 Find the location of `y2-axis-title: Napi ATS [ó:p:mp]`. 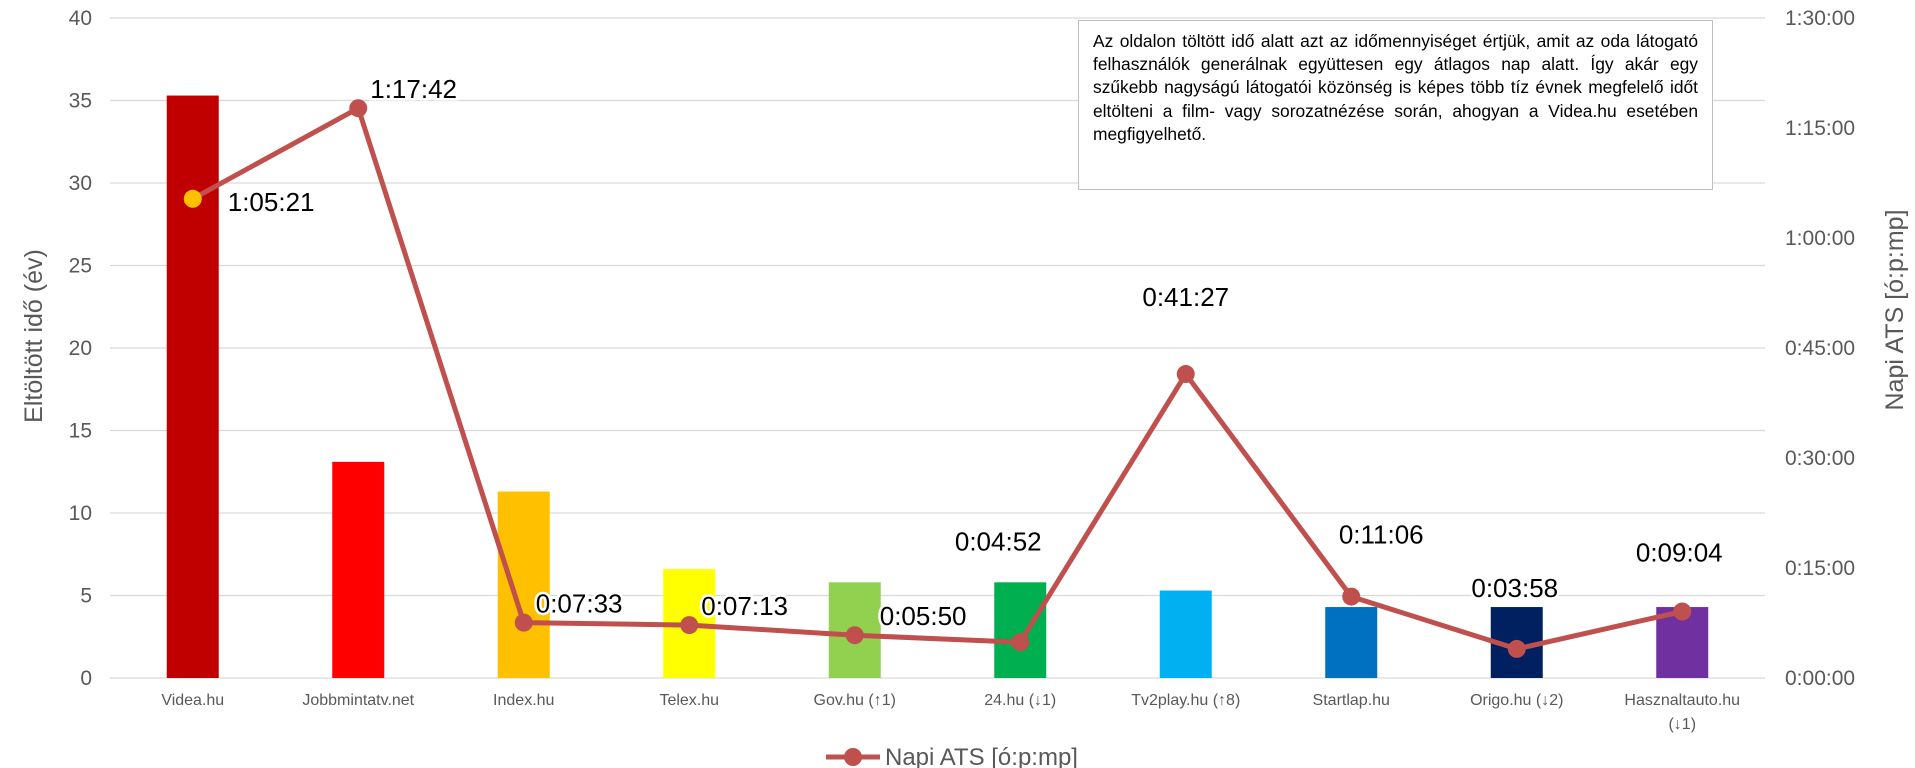

y2-axis-title: Napi ATS [ó:p:mp] is located at coordinates (1895, 309).